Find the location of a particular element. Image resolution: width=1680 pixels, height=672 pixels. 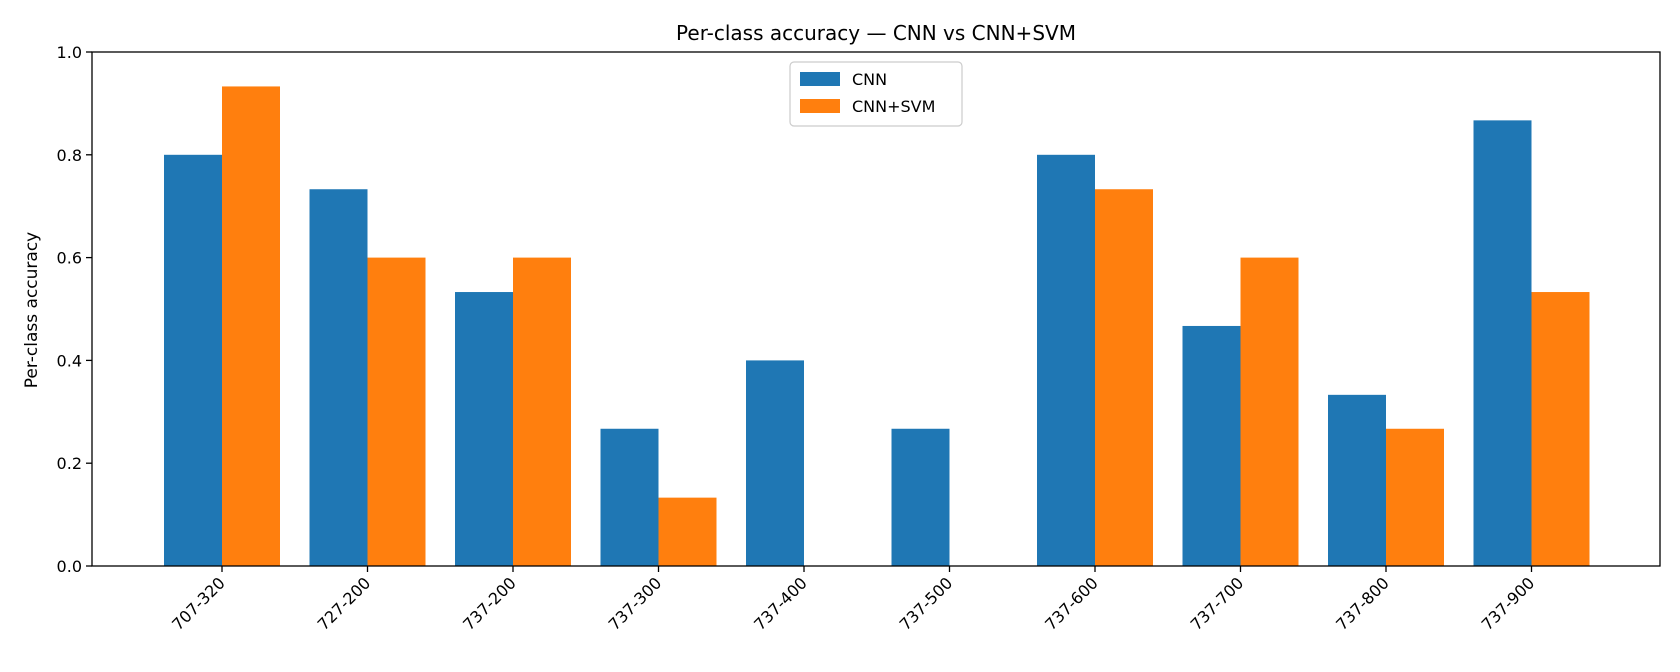

x-tick-label: 737-500 is located at coordinates (926, 603).